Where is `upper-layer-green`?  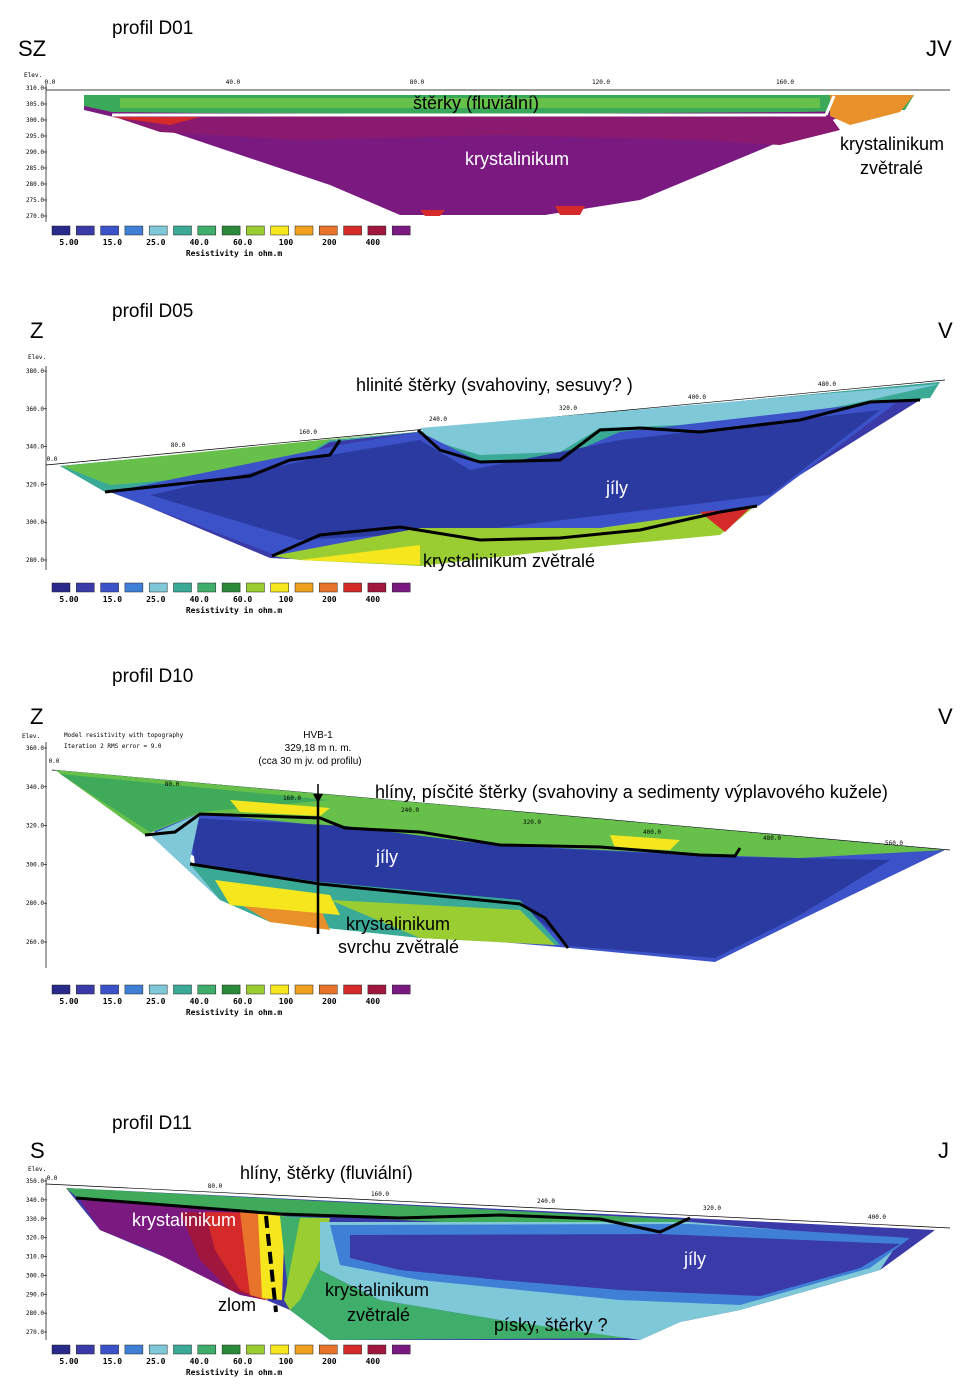 upper-layer-green is located at coordinates (241, 457).